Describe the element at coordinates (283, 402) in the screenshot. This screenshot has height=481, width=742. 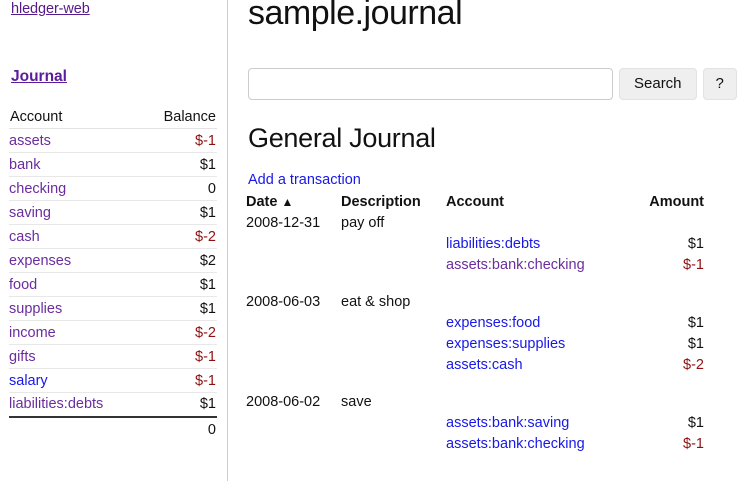
I see `transaction-date: 2008-06-02` at that location.